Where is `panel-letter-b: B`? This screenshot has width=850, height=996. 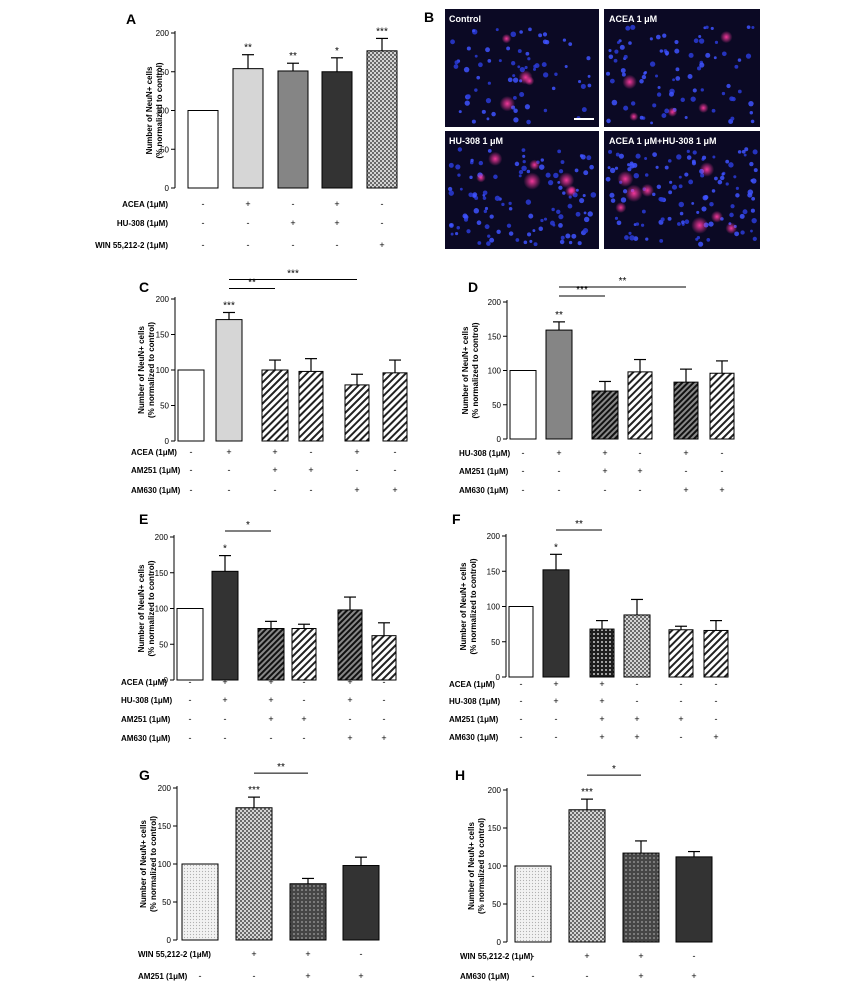 panel-letter-b: B is located at coordinates (429, 17).